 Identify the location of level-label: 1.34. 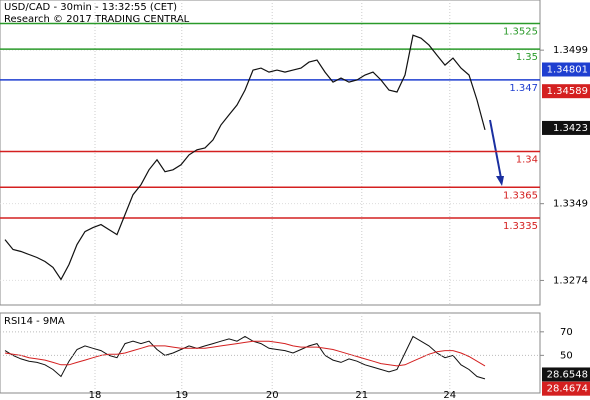
(527, 159).